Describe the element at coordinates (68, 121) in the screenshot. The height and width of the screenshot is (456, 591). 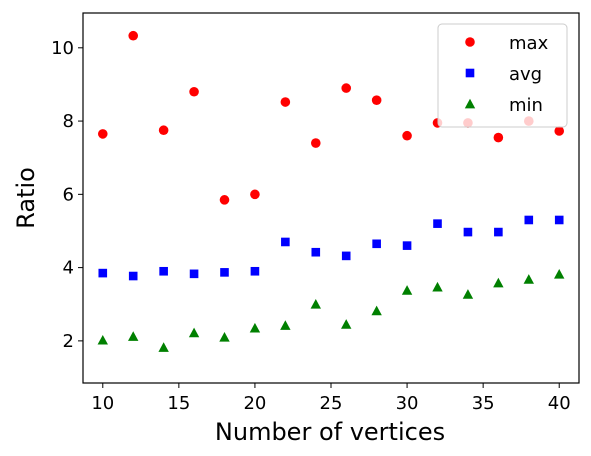
I see `y-tick-label: 8` at that location.